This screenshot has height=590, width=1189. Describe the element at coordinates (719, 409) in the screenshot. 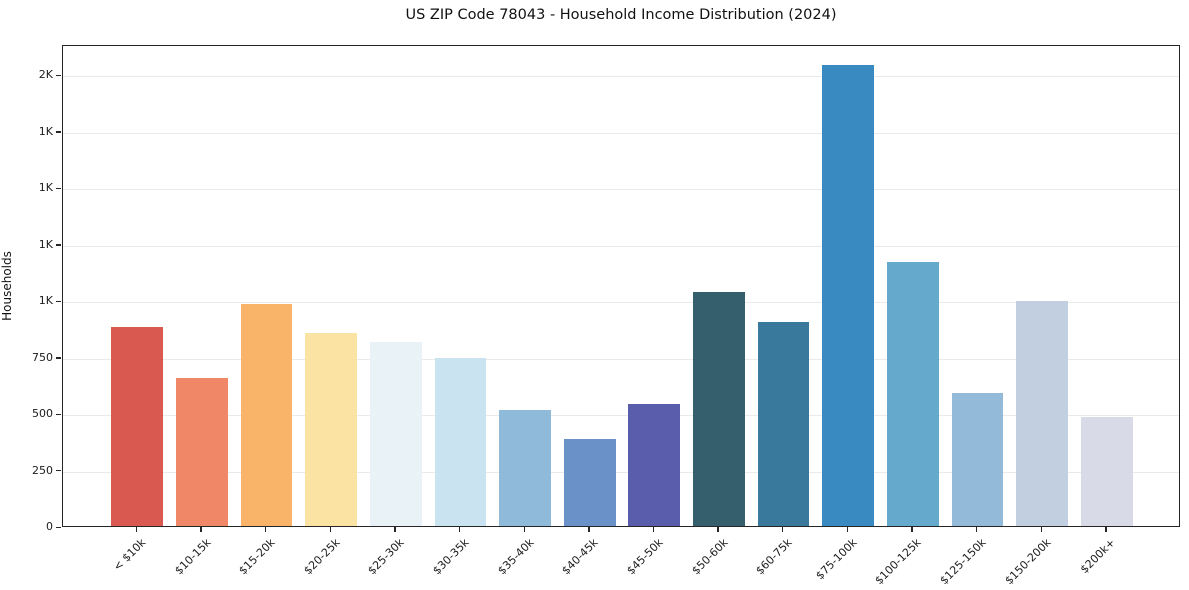

I see `bar-50-60k` at that location.